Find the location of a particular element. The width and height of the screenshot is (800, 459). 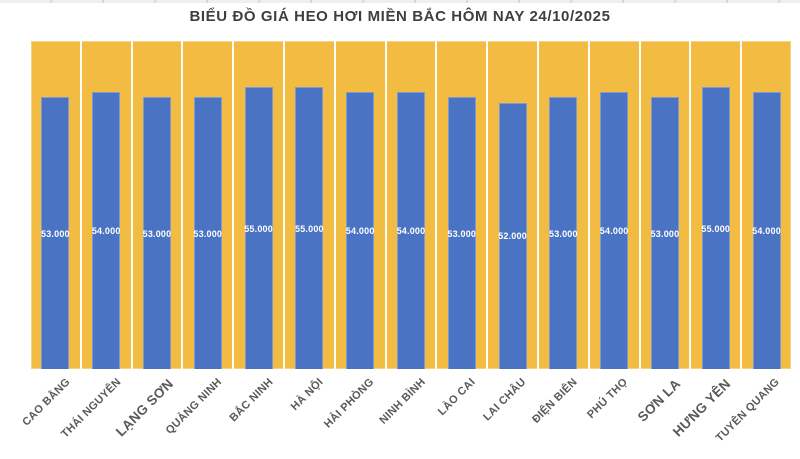

x-axis-cell: PHÚ THỌ is located at coordinates (612, 414).